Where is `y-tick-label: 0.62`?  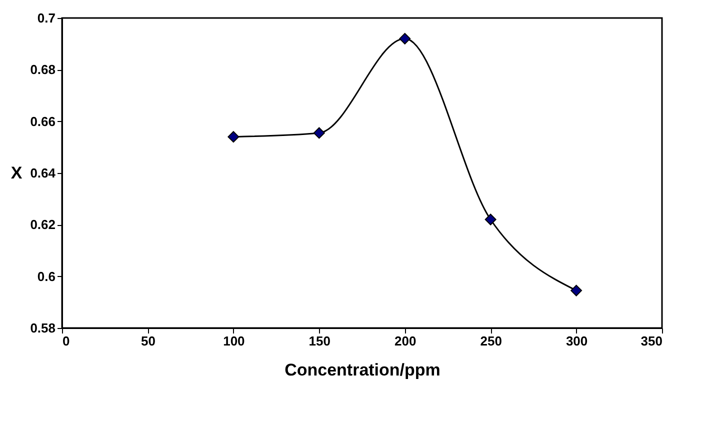
y-tick-label: 0.62 is located at coordinates (43, 224).